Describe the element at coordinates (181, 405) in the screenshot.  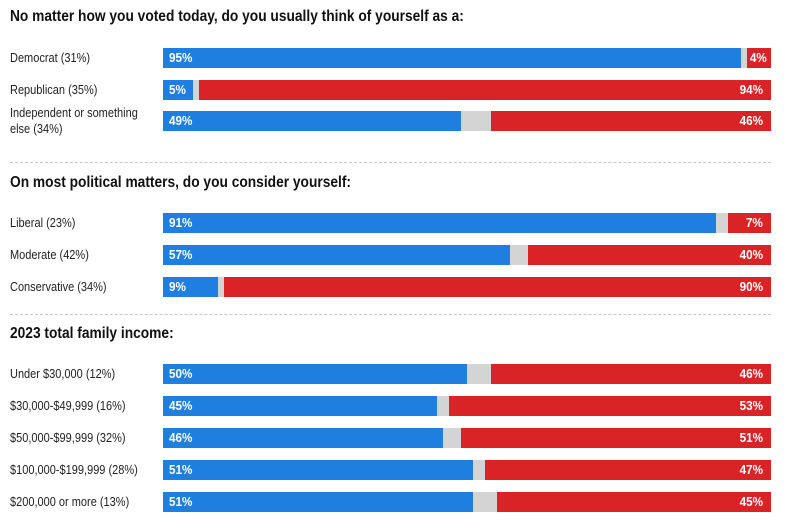
I see `data-label-dem: 45%` at that location.